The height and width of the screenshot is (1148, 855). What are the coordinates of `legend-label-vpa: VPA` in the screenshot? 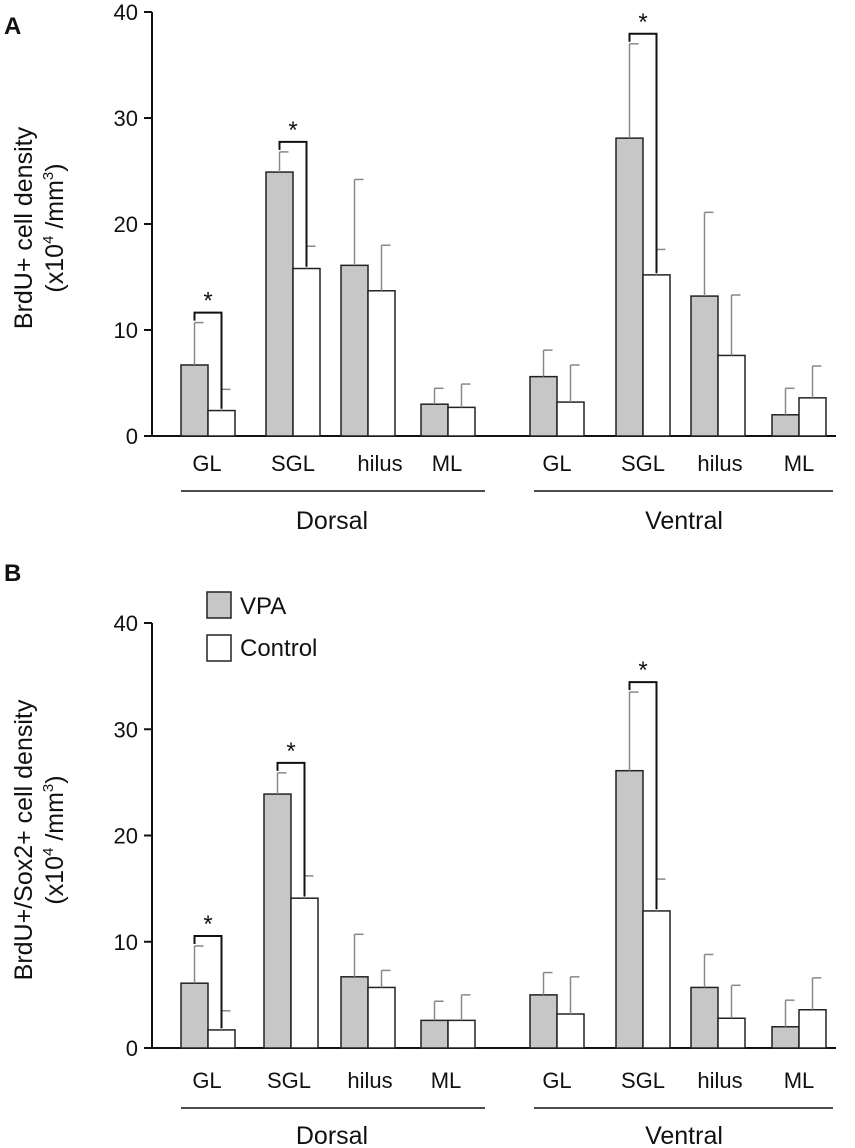 It's located at (263, 606).